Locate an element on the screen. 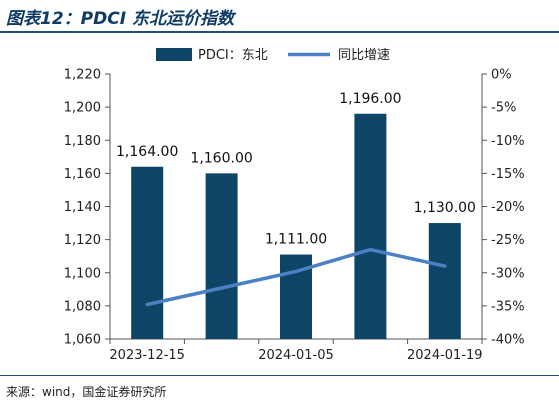  y-left-tick-label: 1,180 is located at coordinates (82, 141).